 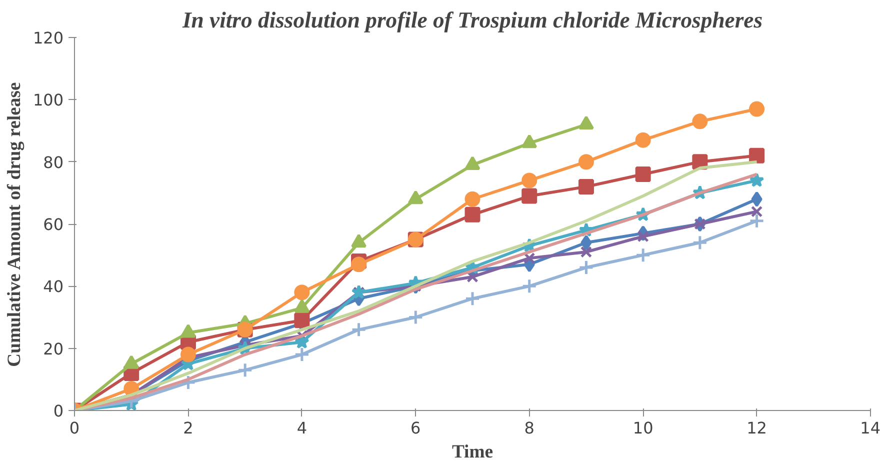 What do you see at coordinates (643, 428) in the screenshot?
I see `x-tick-label: 10` at bounding box center [643, 428].